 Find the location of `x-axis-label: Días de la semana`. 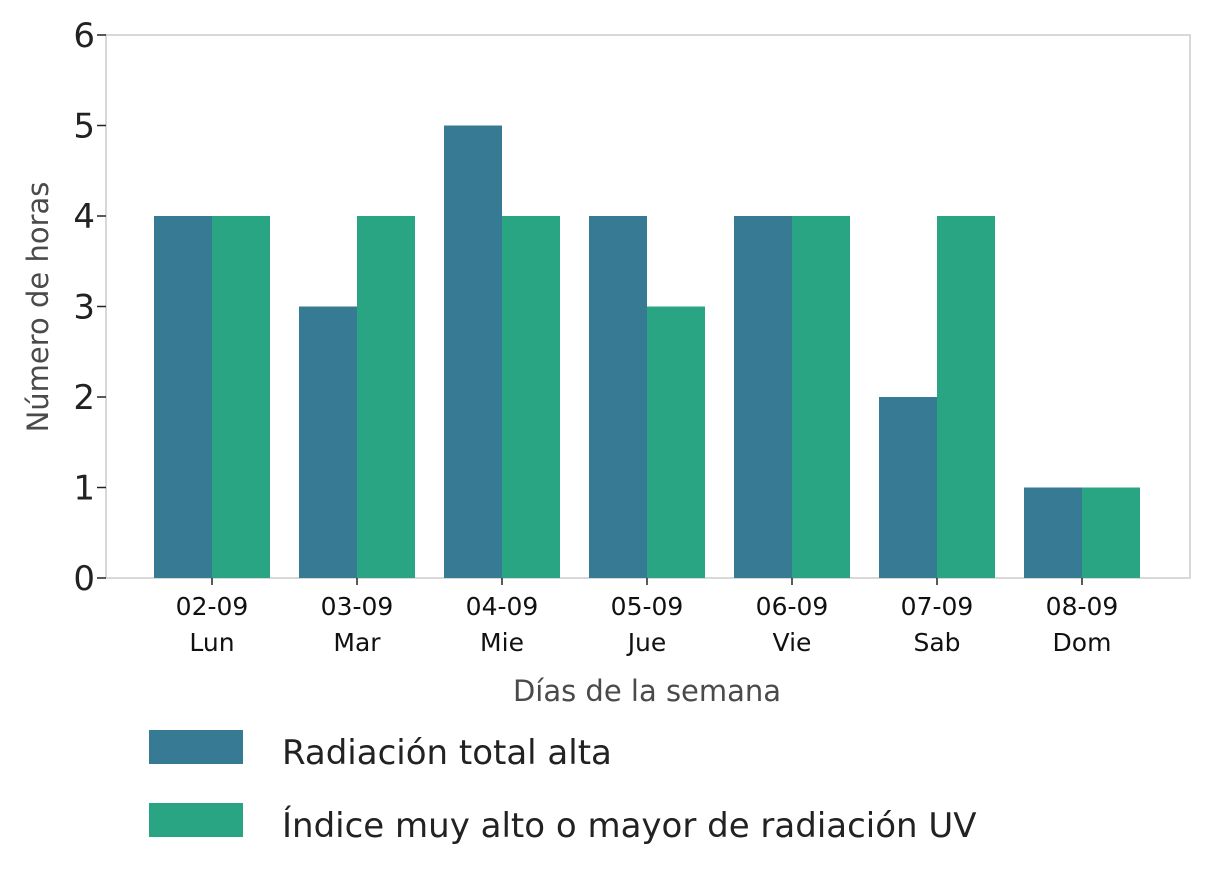

x-axis-label: Días de la semana is located at coordinates (647, 691).